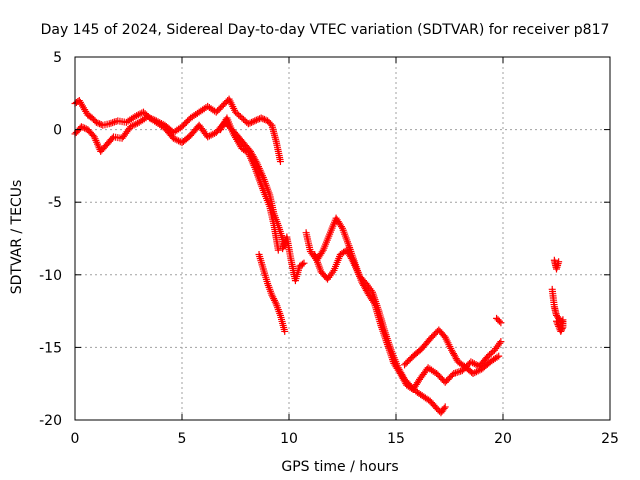 This screenshot has width=640, height=480. Describe the element at coordinates (50, 421) in the screenshot. I see `y-tick-label: -20` at that location.